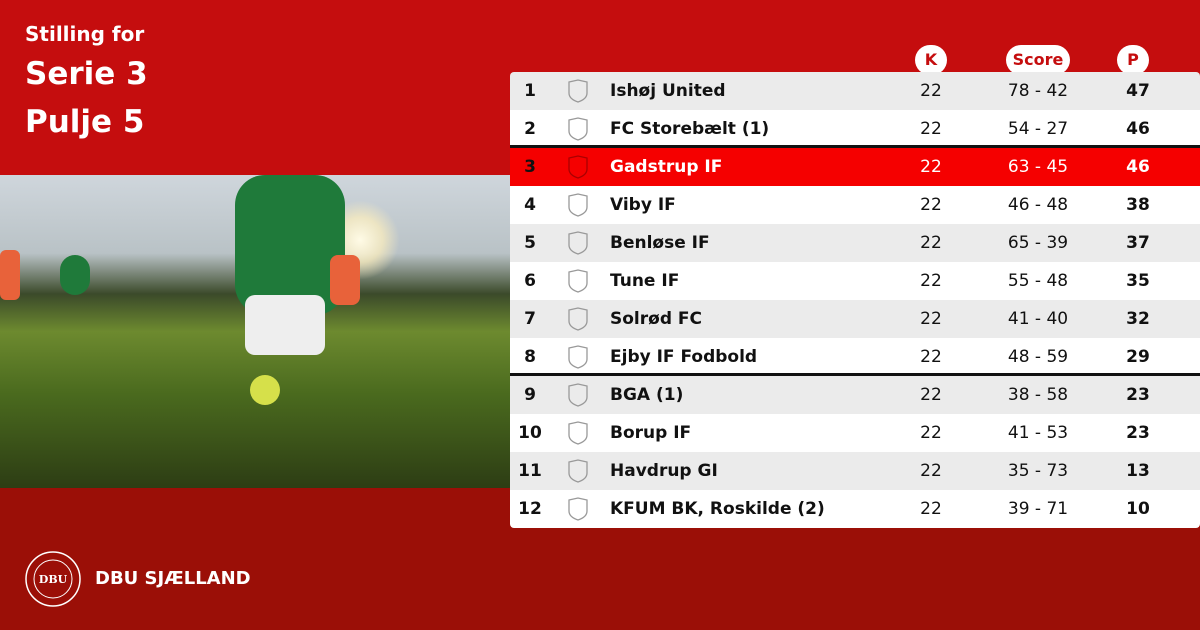 This screenshot has height=630, width=1200. I want to click on goal-score: 54 - 27, so click(1038, 129).